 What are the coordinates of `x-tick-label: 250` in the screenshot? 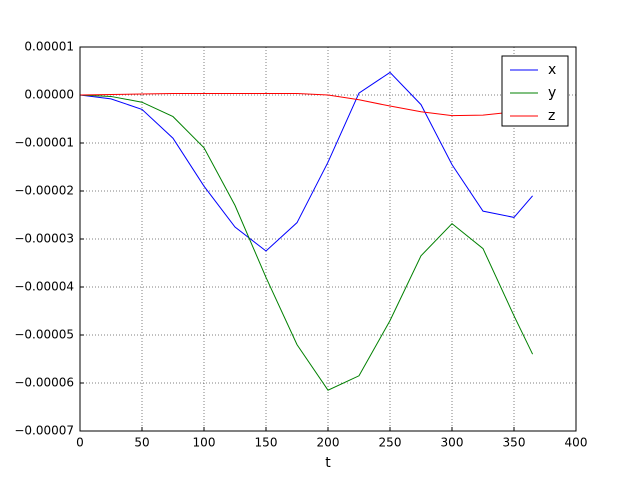 It's located at (390, 443).